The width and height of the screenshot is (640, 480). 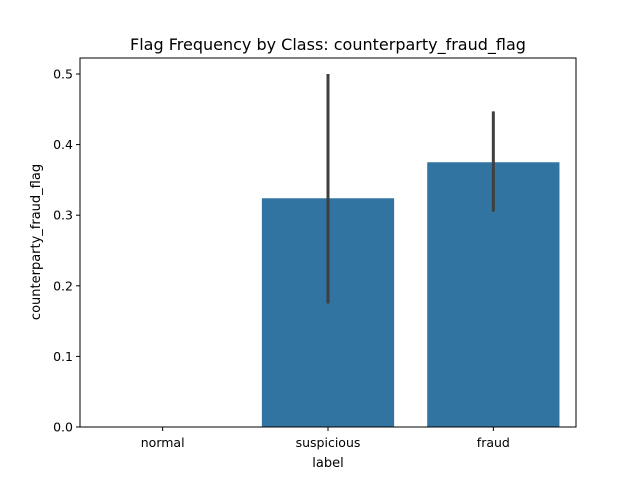 I want to click on x-axis-ticks: normal suspicious fraud, so click(x=325, y=438).